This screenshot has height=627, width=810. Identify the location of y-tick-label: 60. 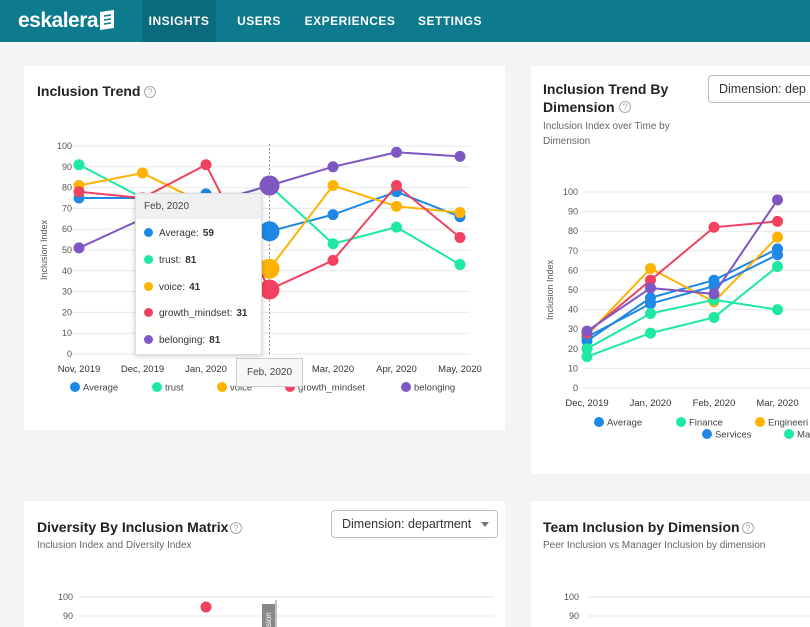
(67, 229).